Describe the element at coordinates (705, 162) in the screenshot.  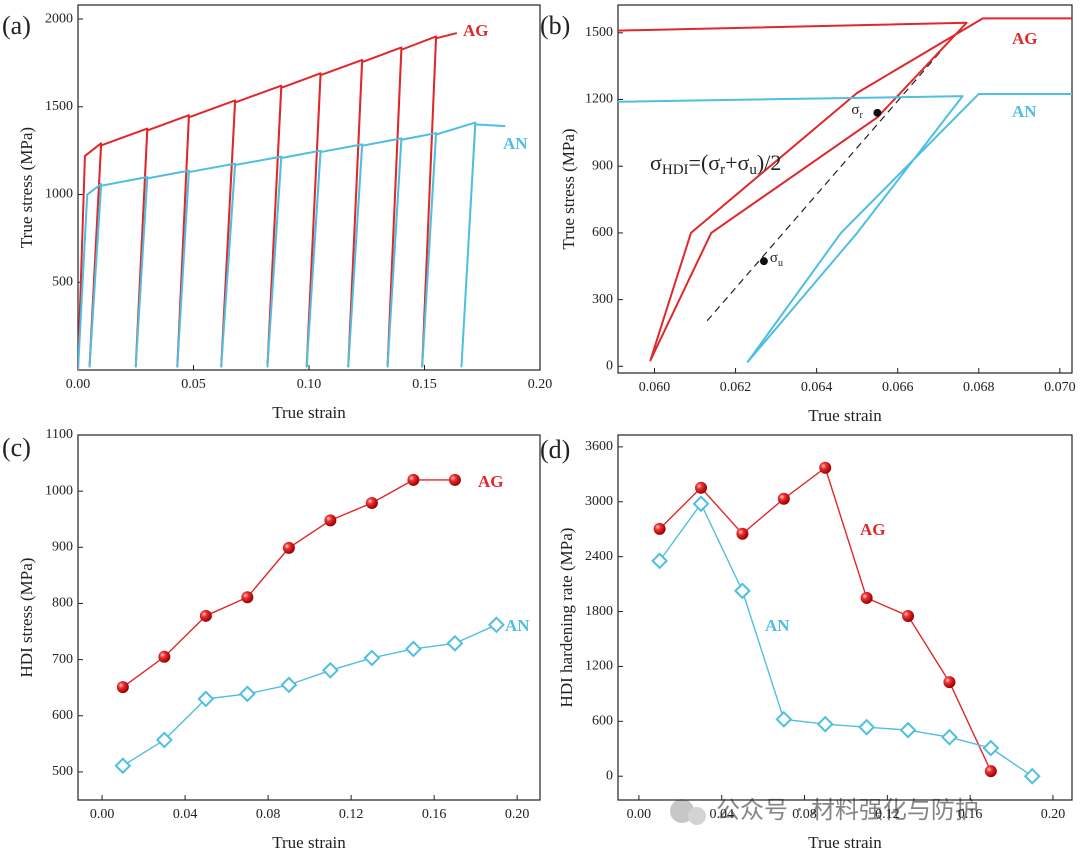
I see `formula-part: =(σ` at that location.